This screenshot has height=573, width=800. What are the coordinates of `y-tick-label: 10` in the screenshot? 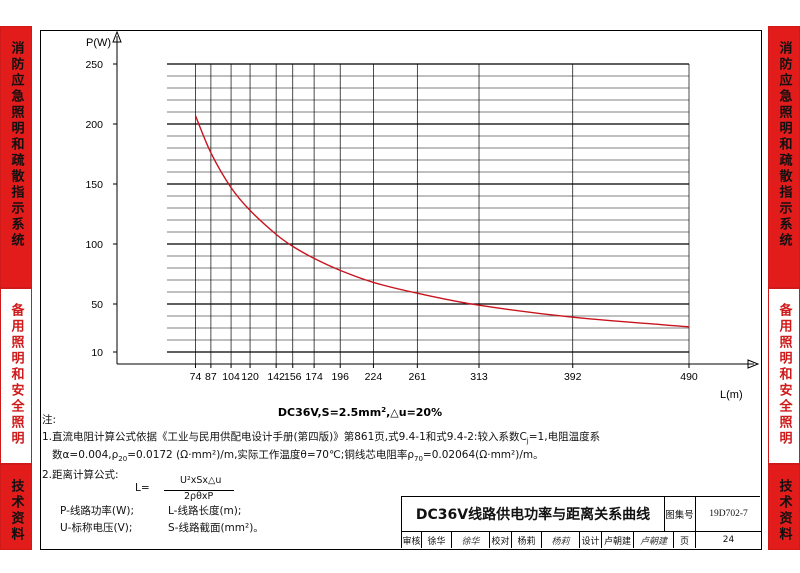 It's located at (97, 353).